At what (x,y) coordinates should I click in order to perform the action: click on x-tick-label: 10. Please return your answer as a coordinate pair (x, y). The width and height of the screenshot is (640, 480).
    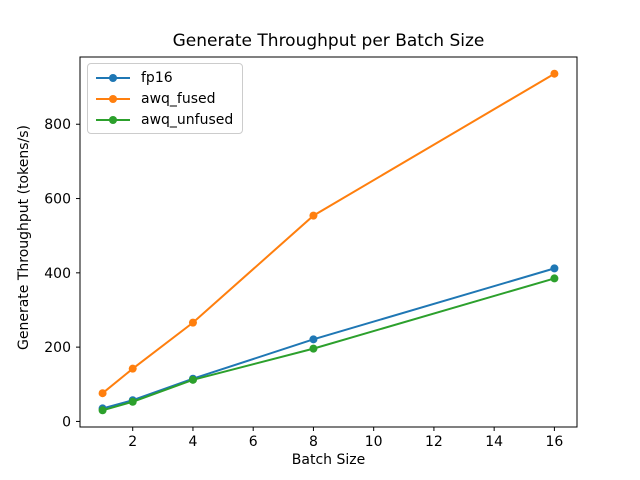
    Looking at the image, I should click on (374, 442).